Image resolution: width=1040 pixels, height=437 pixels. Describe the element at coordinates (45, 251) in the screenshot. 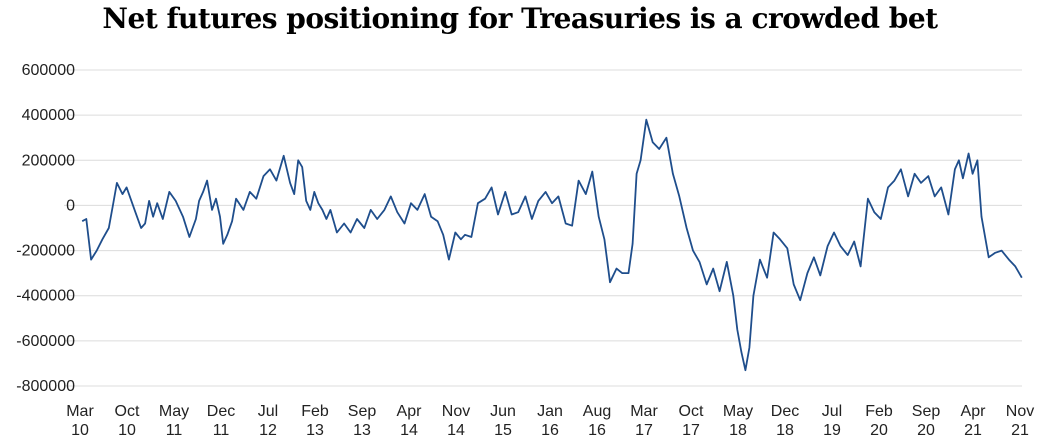

I see `y-tick-label: -200000` at that location.